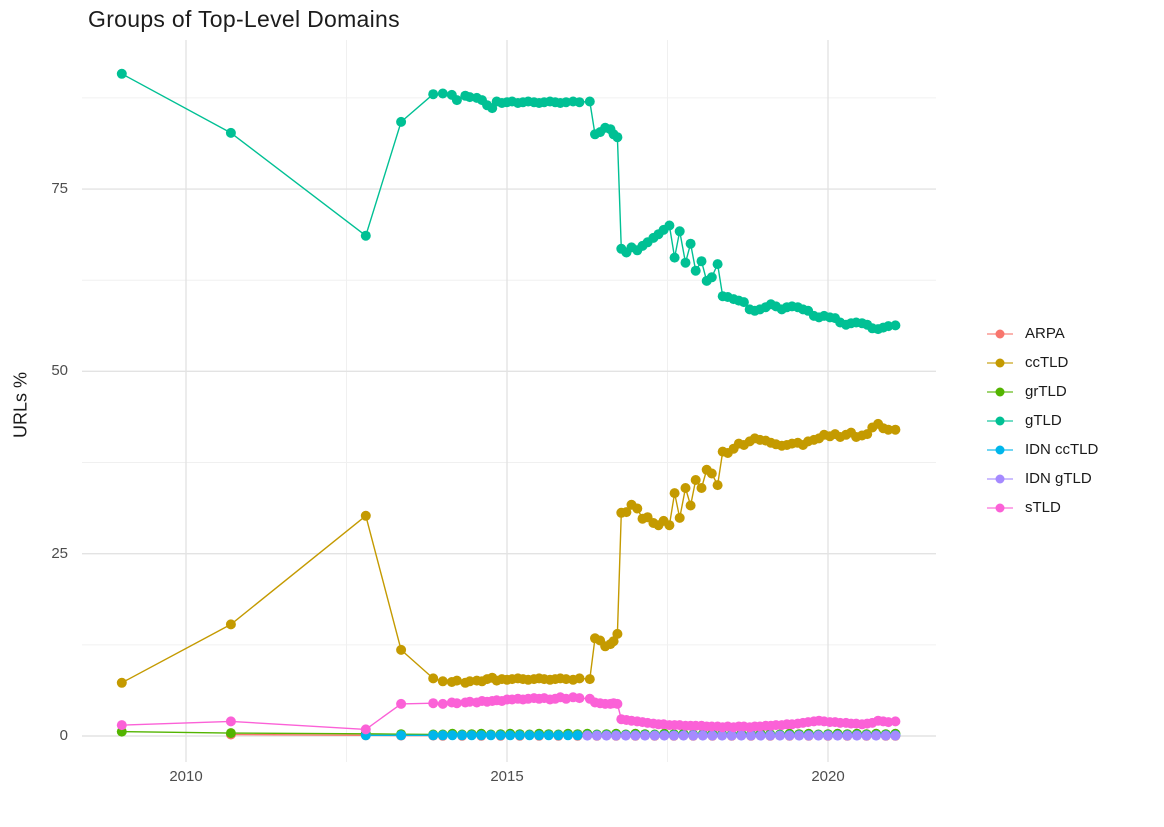 The width and height of the screenshot is (1164, 827). I want to click on legend-item-grtld: grTLD, so click(1041, 391).